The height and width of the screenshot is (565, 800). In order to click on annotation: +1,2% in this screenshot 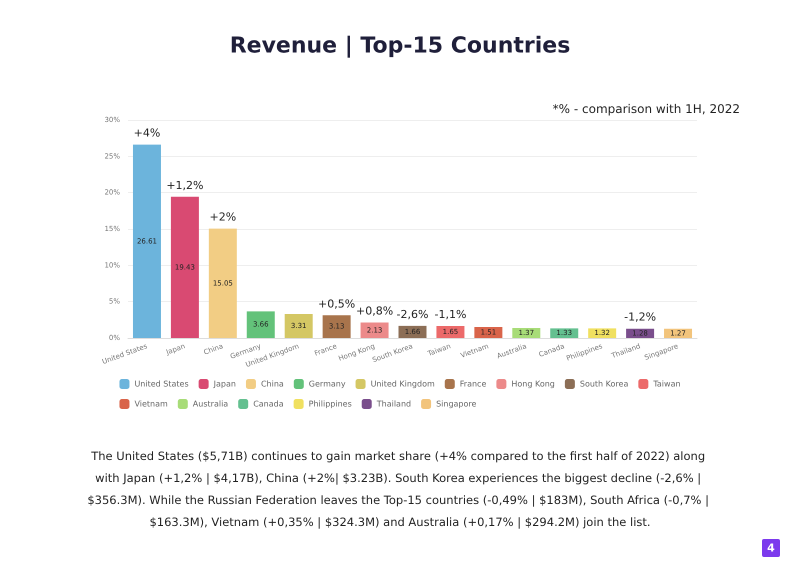, I will do `click(185, 185)`.